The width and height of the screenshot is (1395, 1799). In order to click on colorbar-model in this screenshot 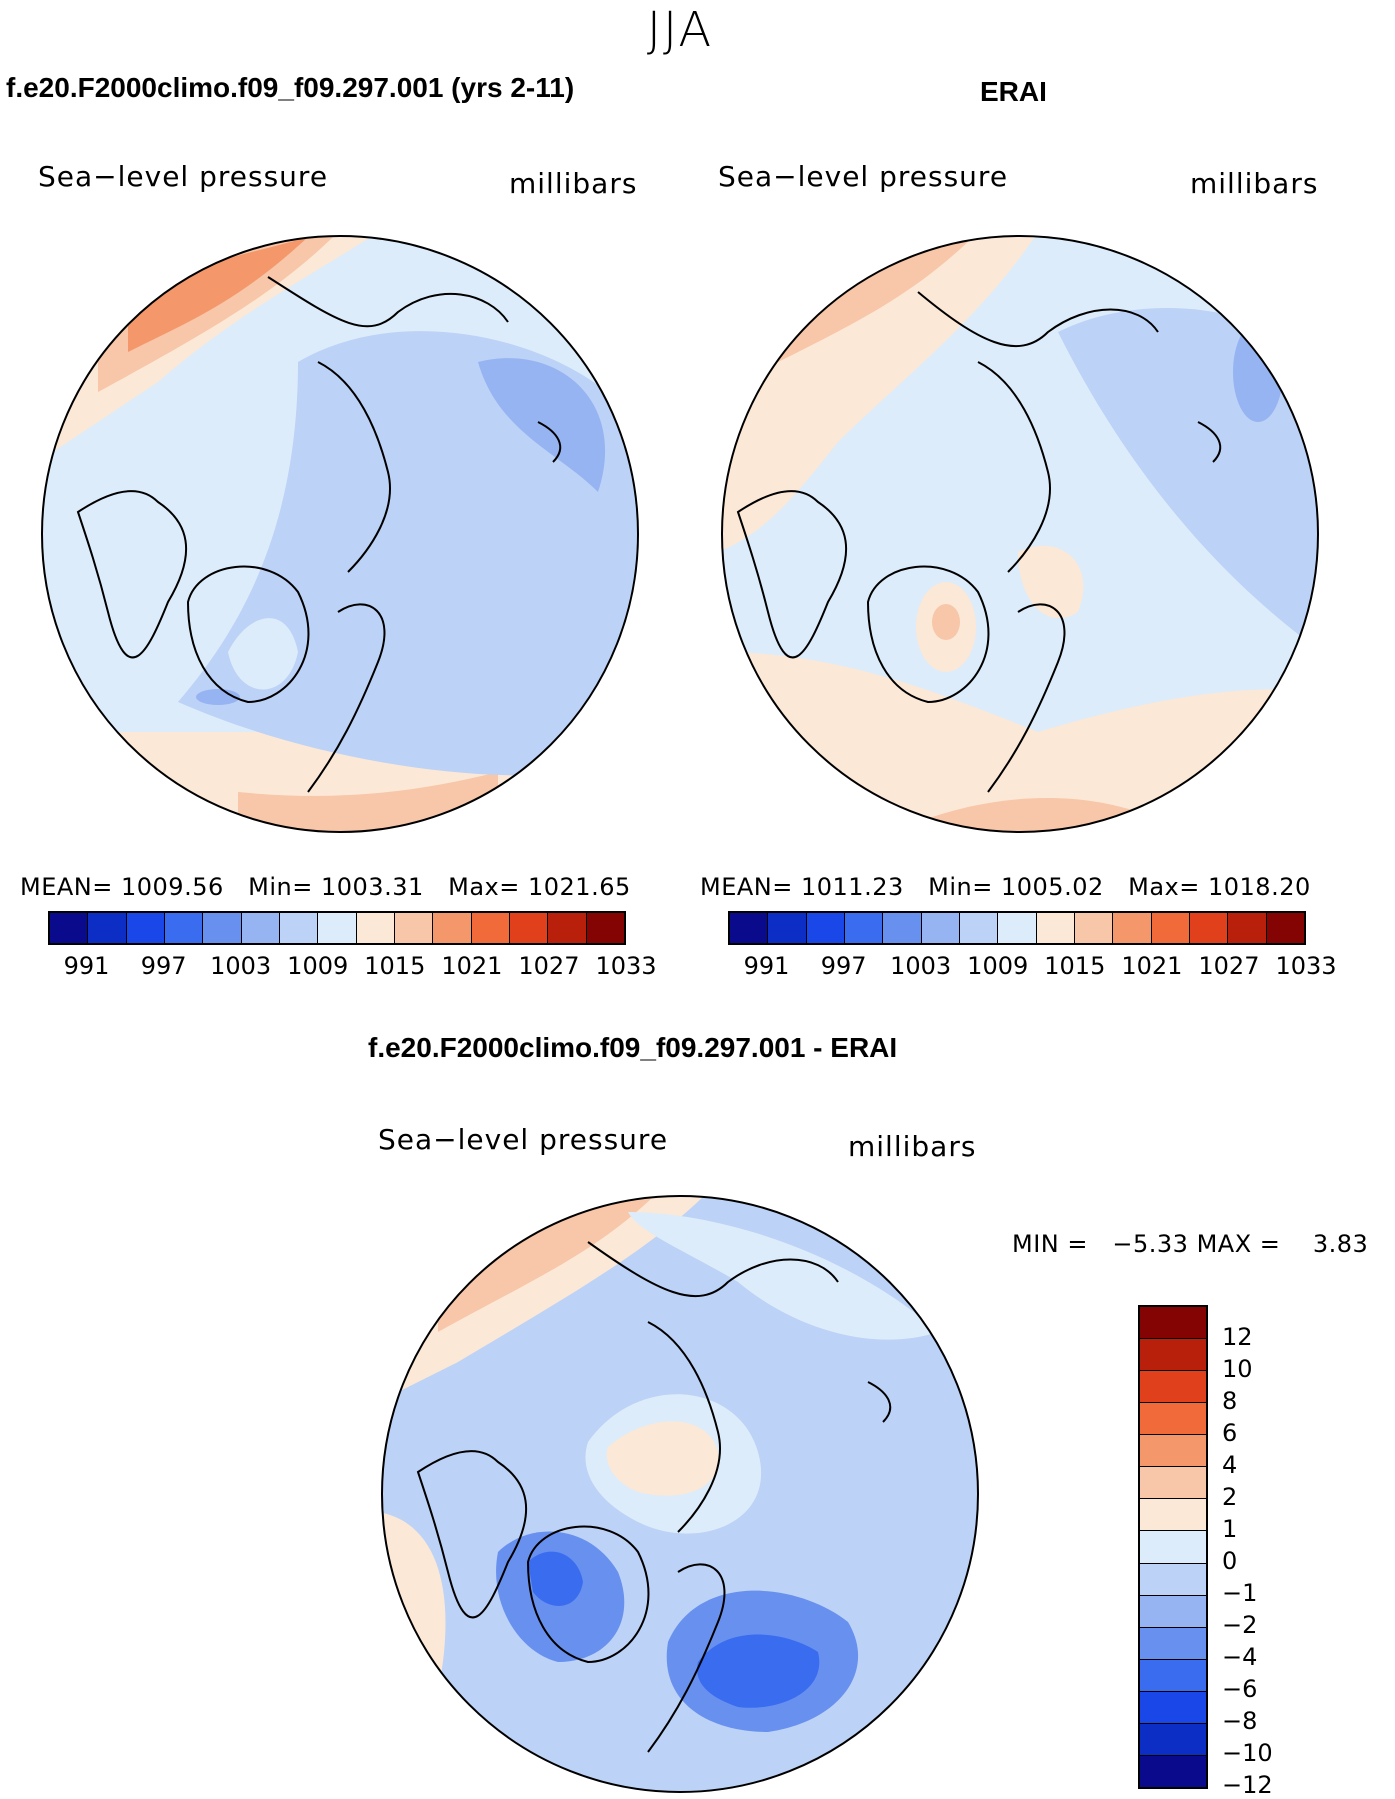, I will do `click(337, 928)`.